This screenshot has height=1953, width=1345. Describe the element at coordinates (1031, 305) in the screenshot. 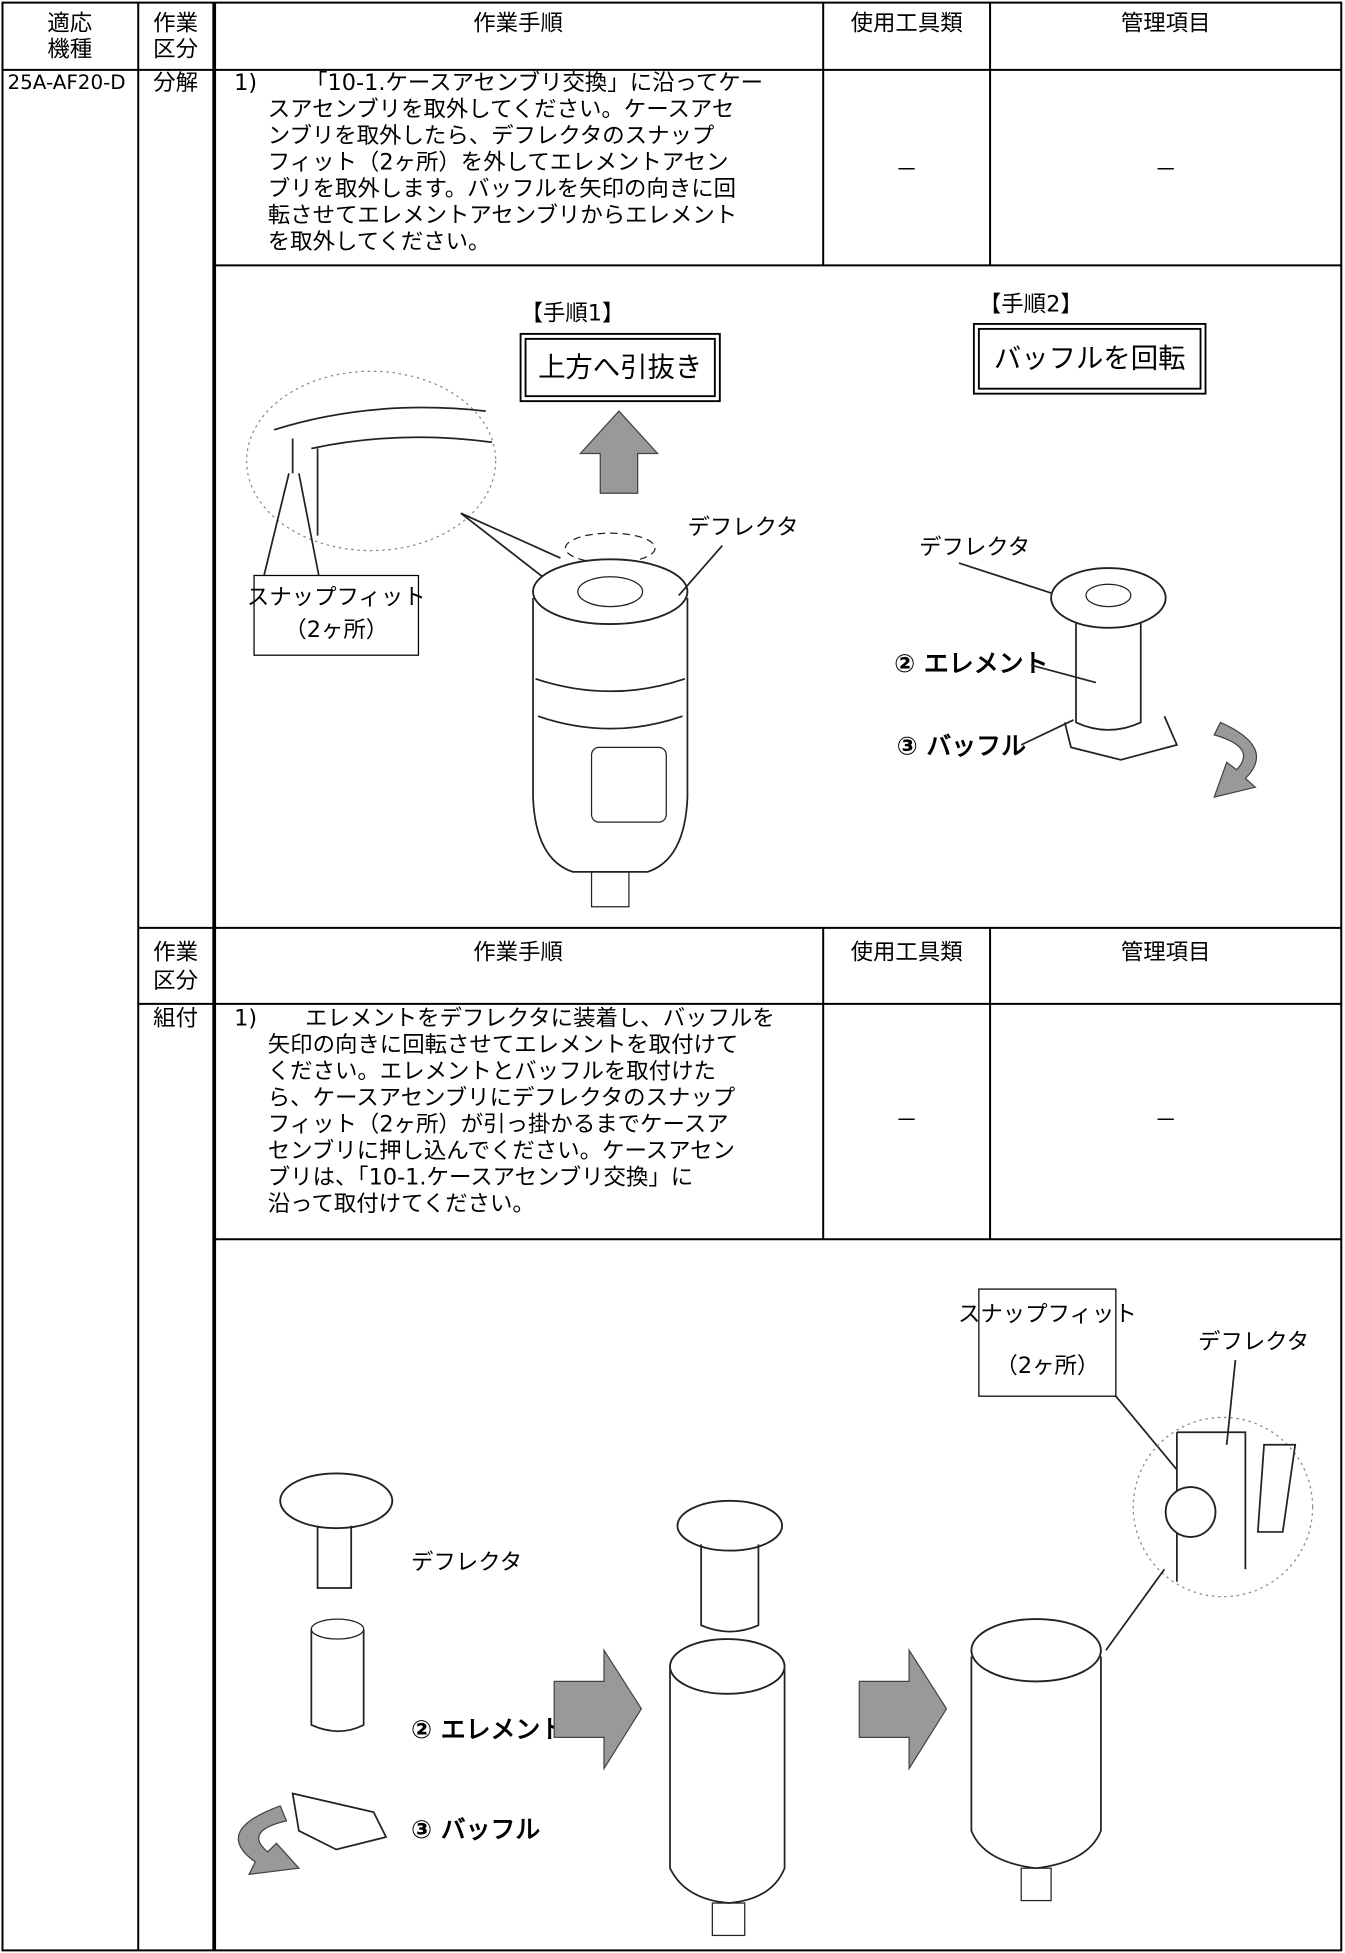

I see `label: 【手順2】` at that location.